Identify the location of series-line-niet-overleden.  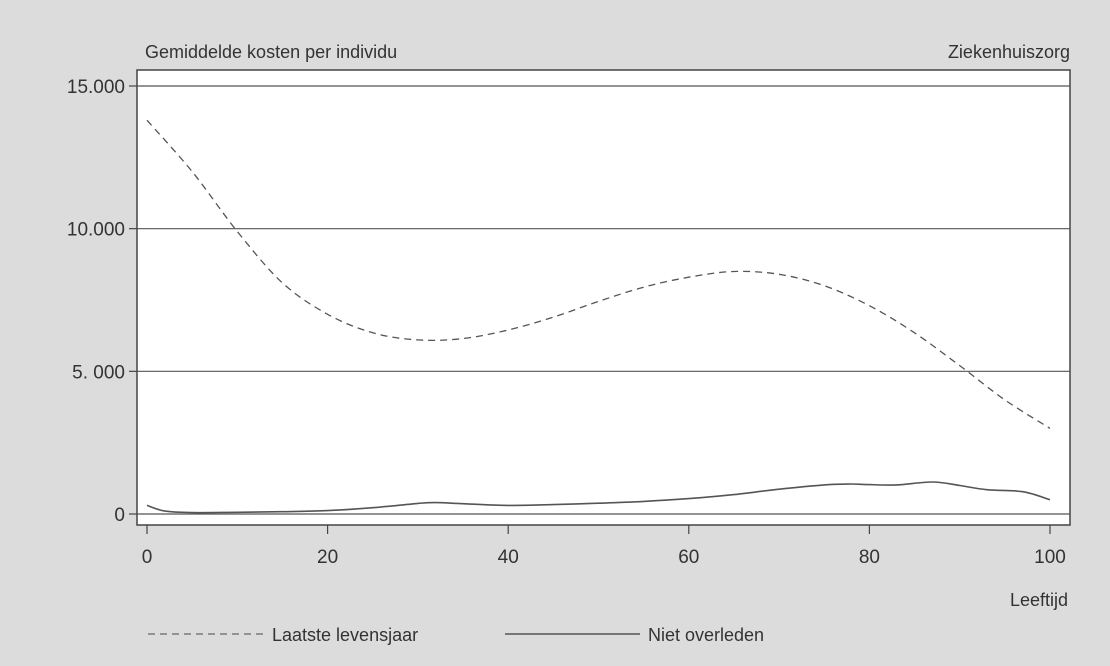
(598, 497).